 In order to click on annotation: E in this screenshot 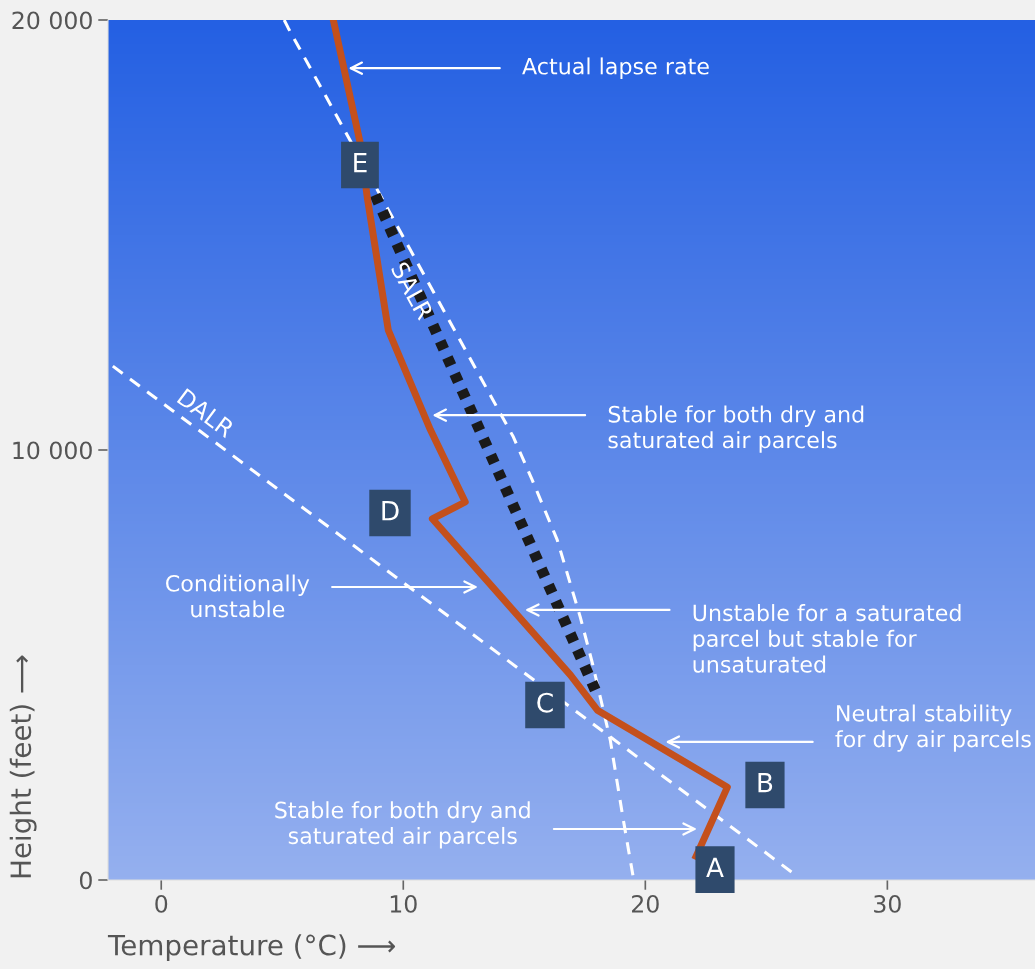, I will do `click(360, 163)`.